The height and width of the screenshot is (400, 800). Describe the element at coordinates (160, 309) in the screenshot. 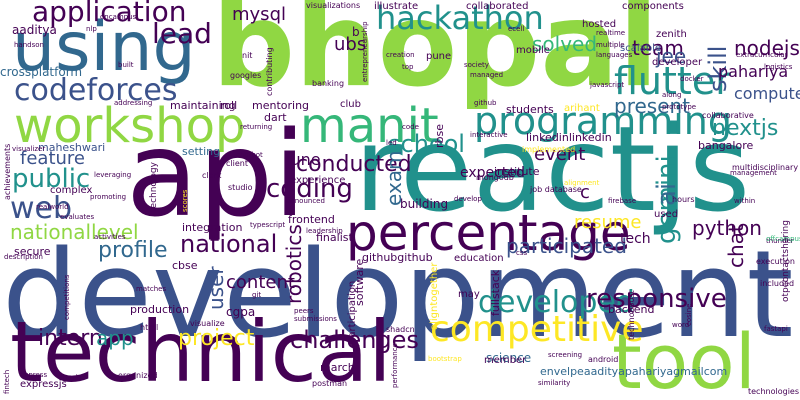

I see `word-production: production` at that location.